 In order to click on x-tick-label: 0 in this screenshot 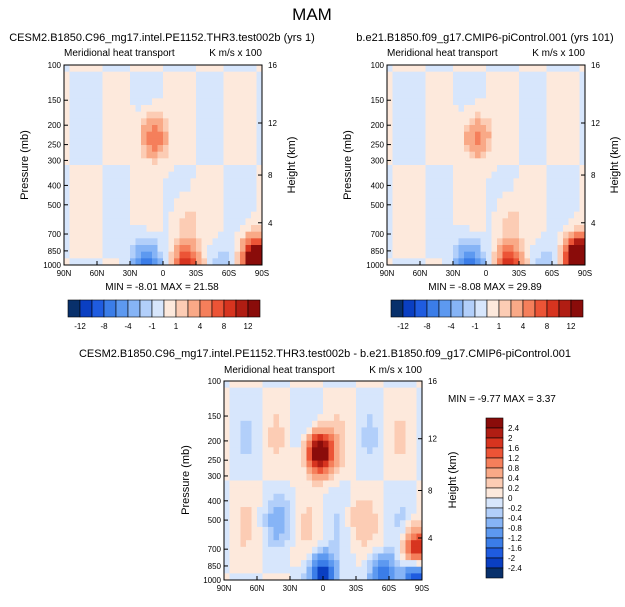, I will do `click(163, 273)`.